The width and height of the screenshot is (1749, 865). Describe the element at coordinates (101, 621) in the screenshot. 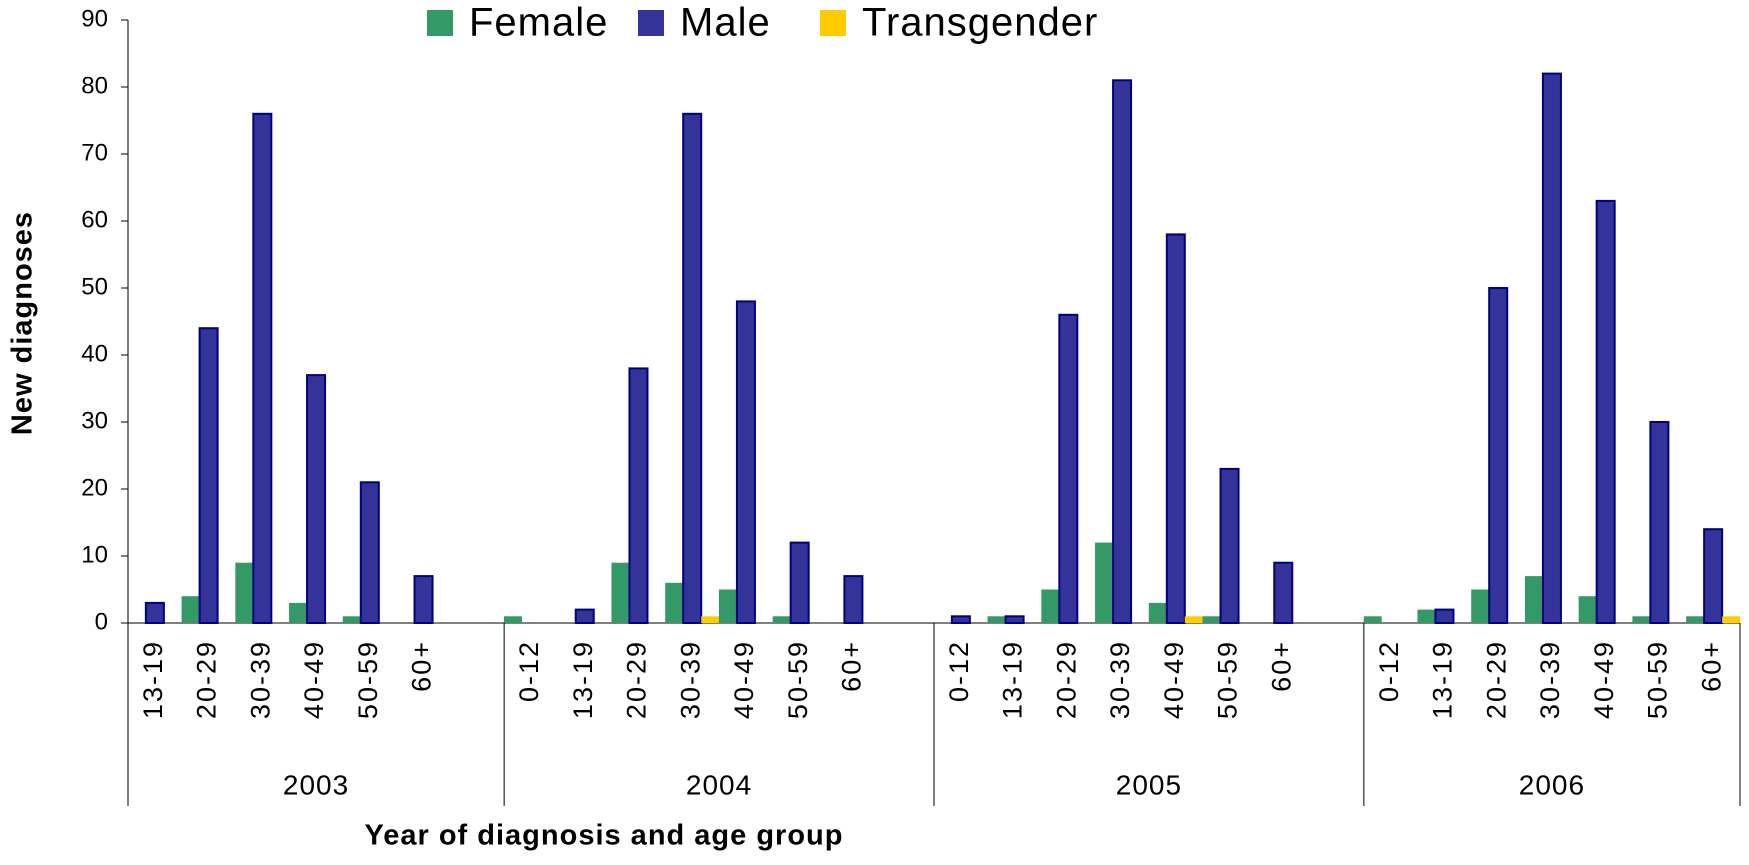

I see `y-tick-label: 0` at that location.